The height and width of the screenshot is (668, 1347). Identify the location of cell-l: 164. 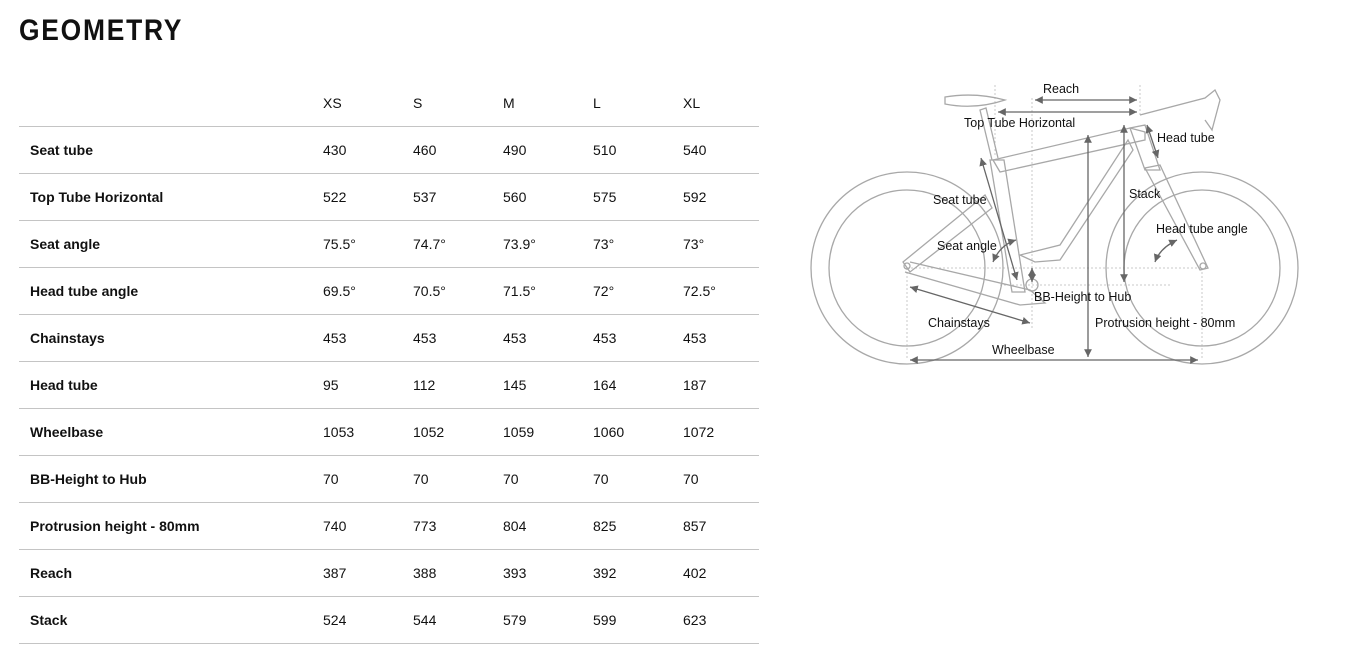
(638, 385).